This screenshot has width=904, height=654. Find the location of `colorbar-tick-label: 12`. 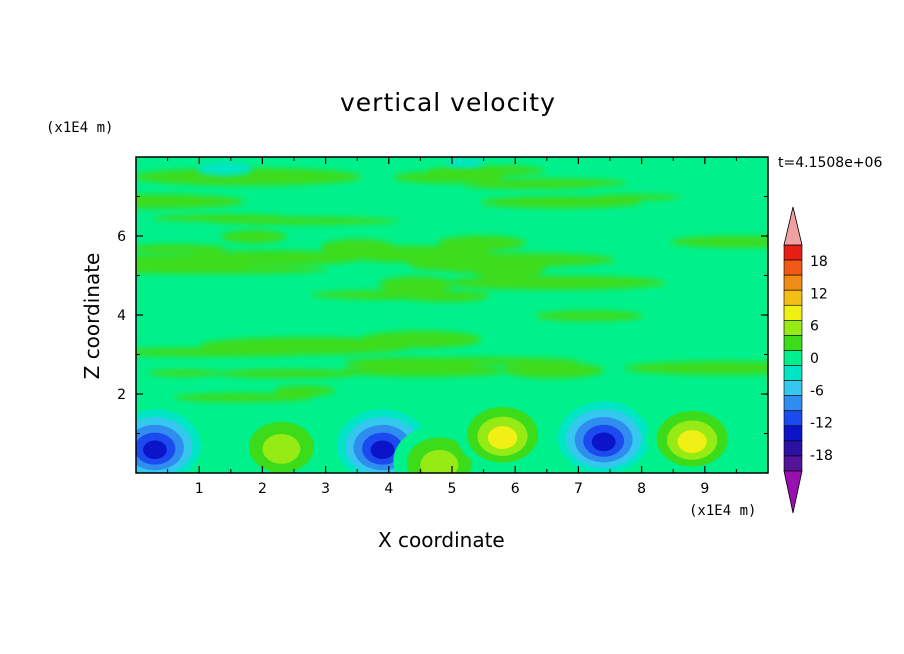

colorbar-tick-label: 12 is located at coordinates (819, 294).